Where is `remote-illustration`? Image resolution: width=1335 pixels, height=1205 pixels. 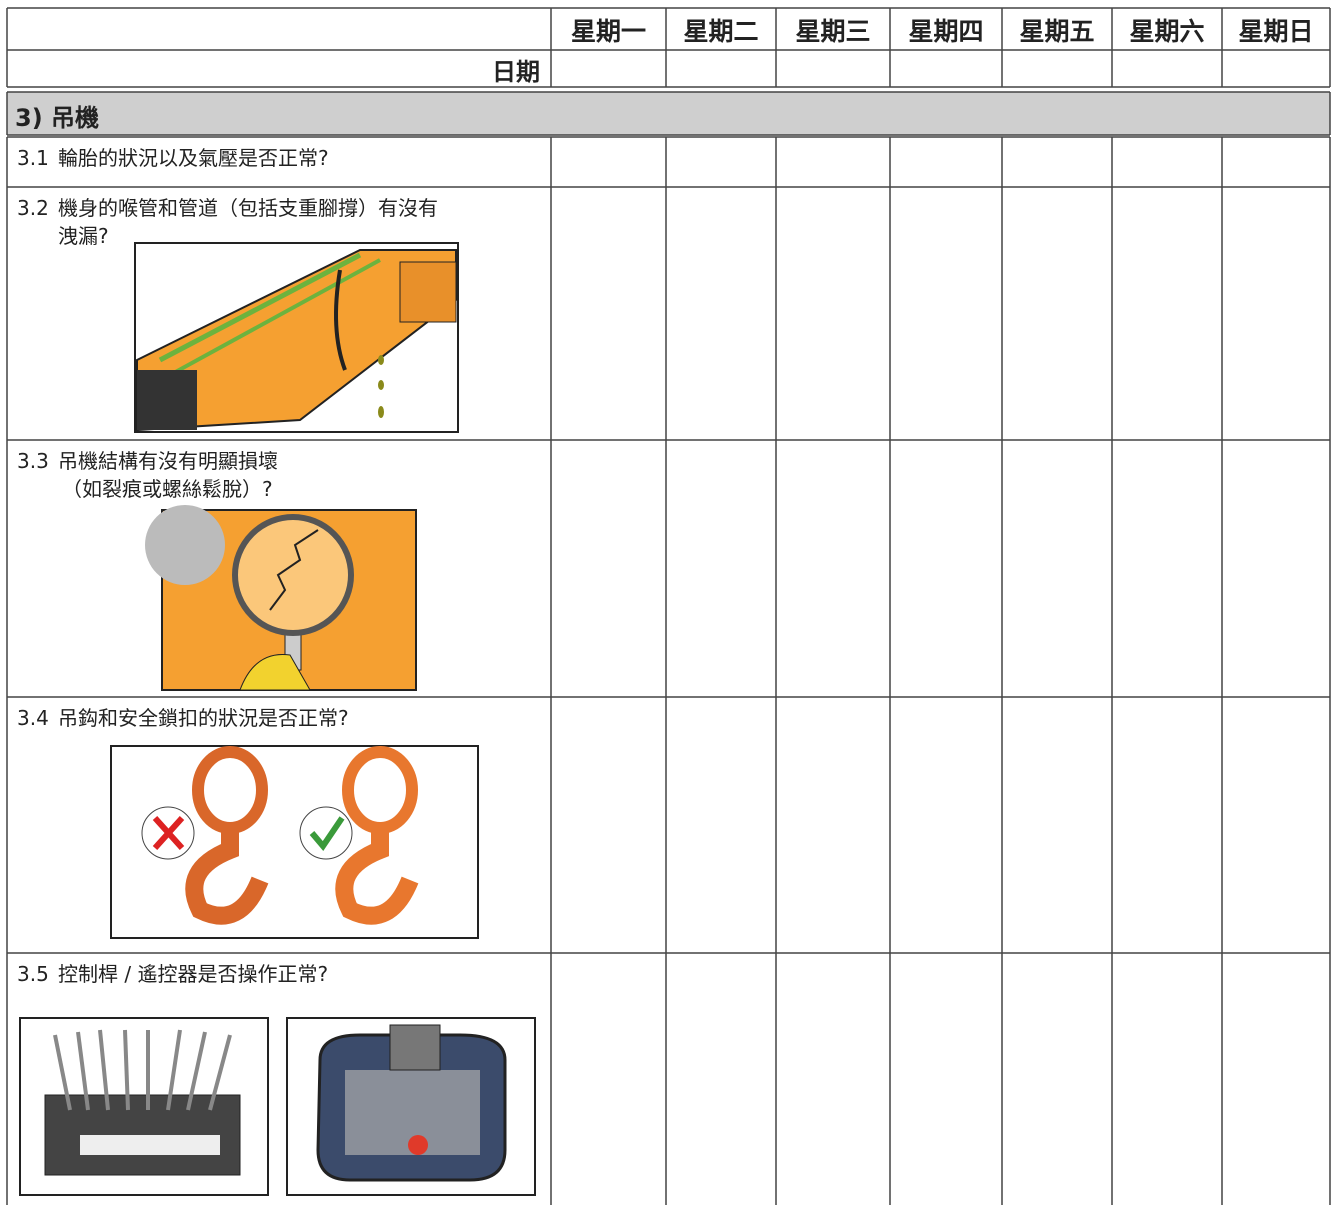 remote-illustration is located at coordinates (411, 1106).